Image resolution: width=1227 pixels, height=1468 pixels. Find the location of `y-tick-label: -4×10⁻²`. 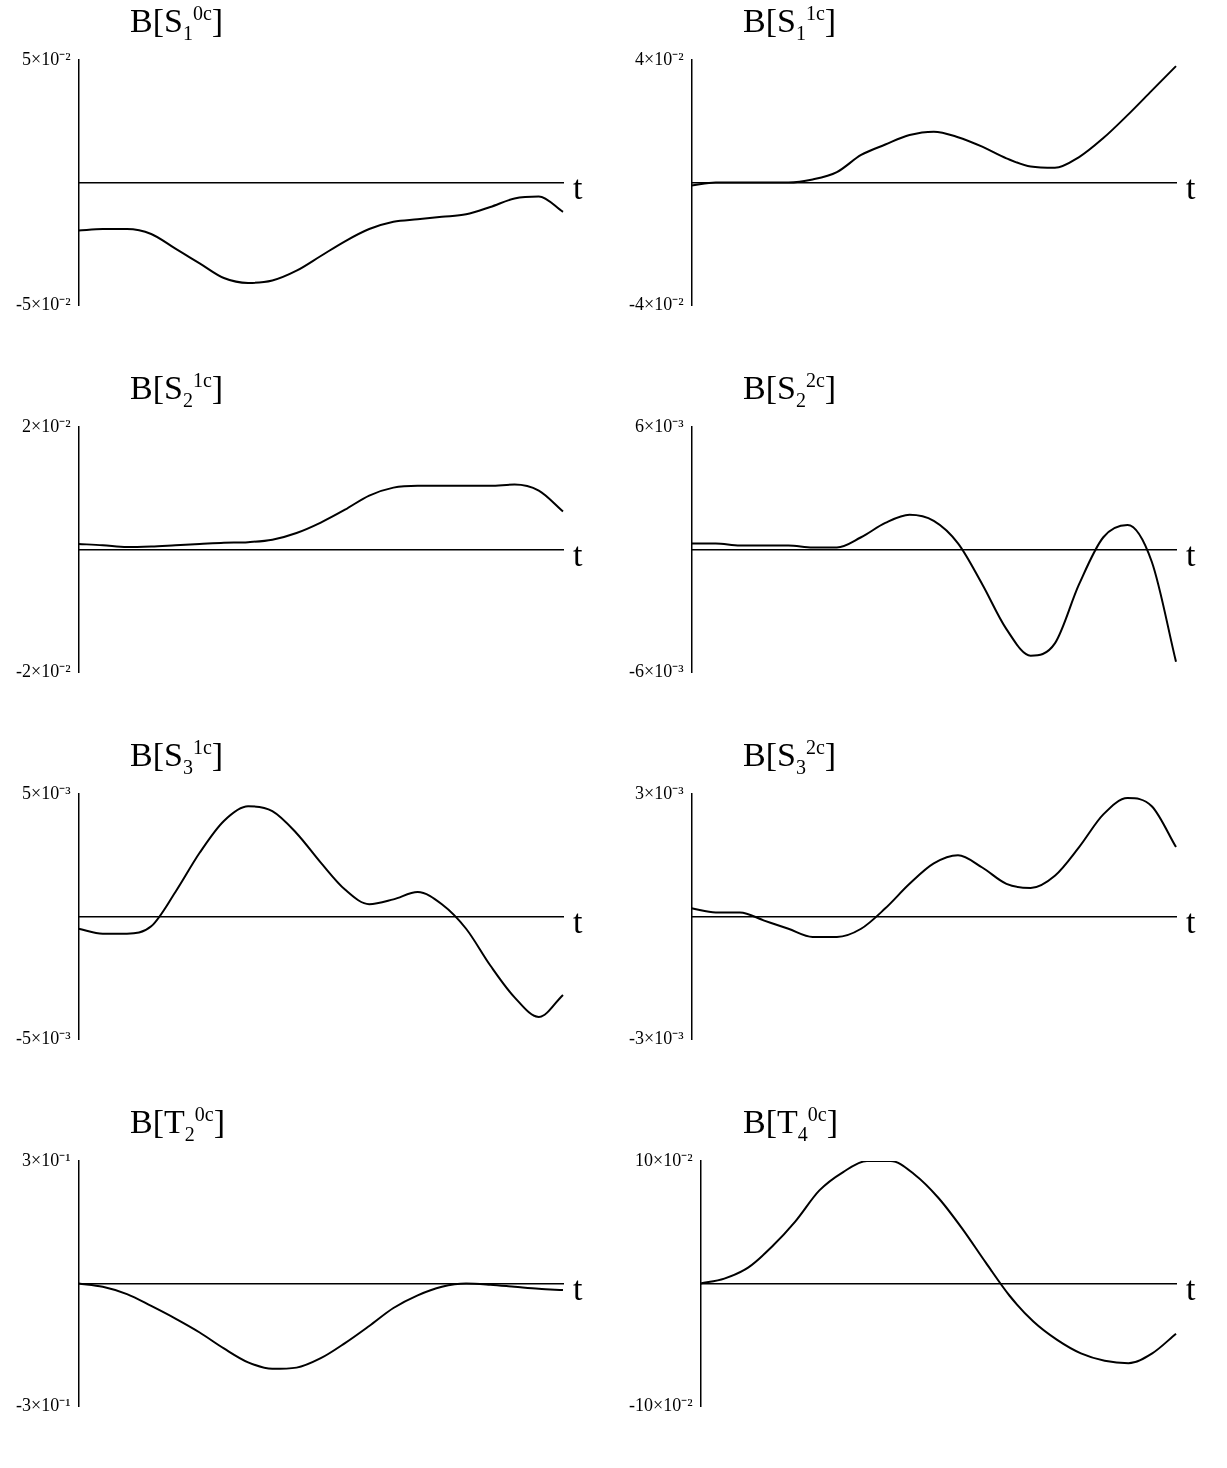

y-tick-label: -4×10⁻² is located at coordinates (656, 303).